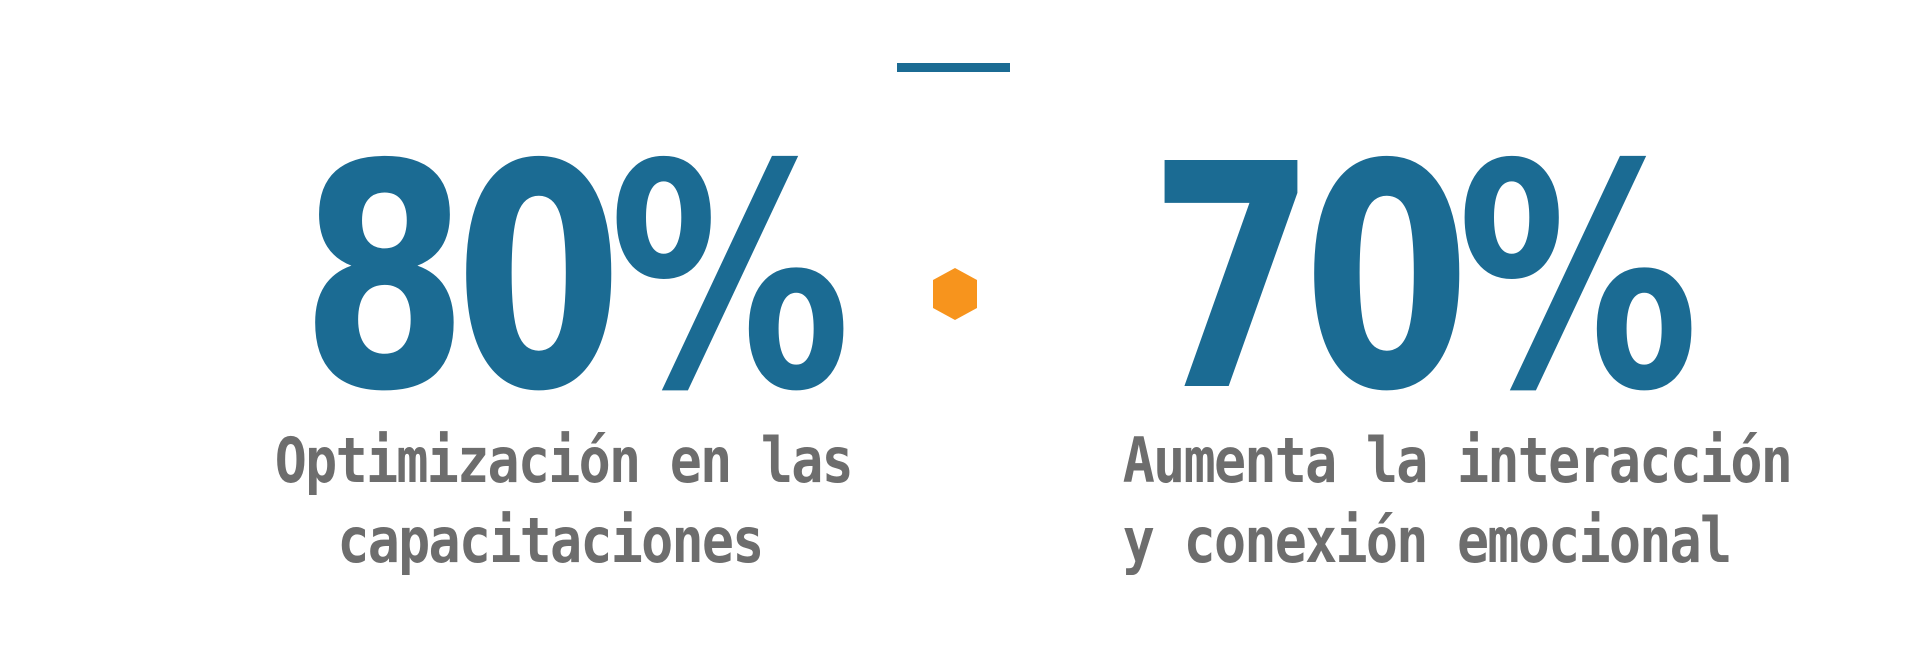  I want to click on top-accent-bar, so click(953, 67).